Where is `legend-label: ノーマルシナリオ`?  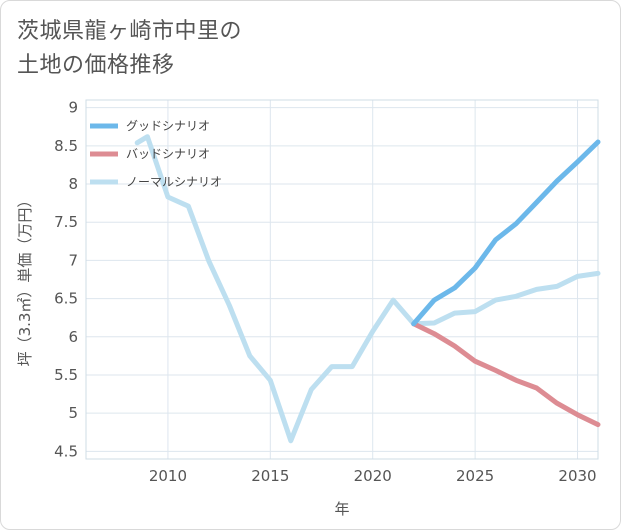
legend-label: ノーマルシナリオ is located at coordinates (174, 182).